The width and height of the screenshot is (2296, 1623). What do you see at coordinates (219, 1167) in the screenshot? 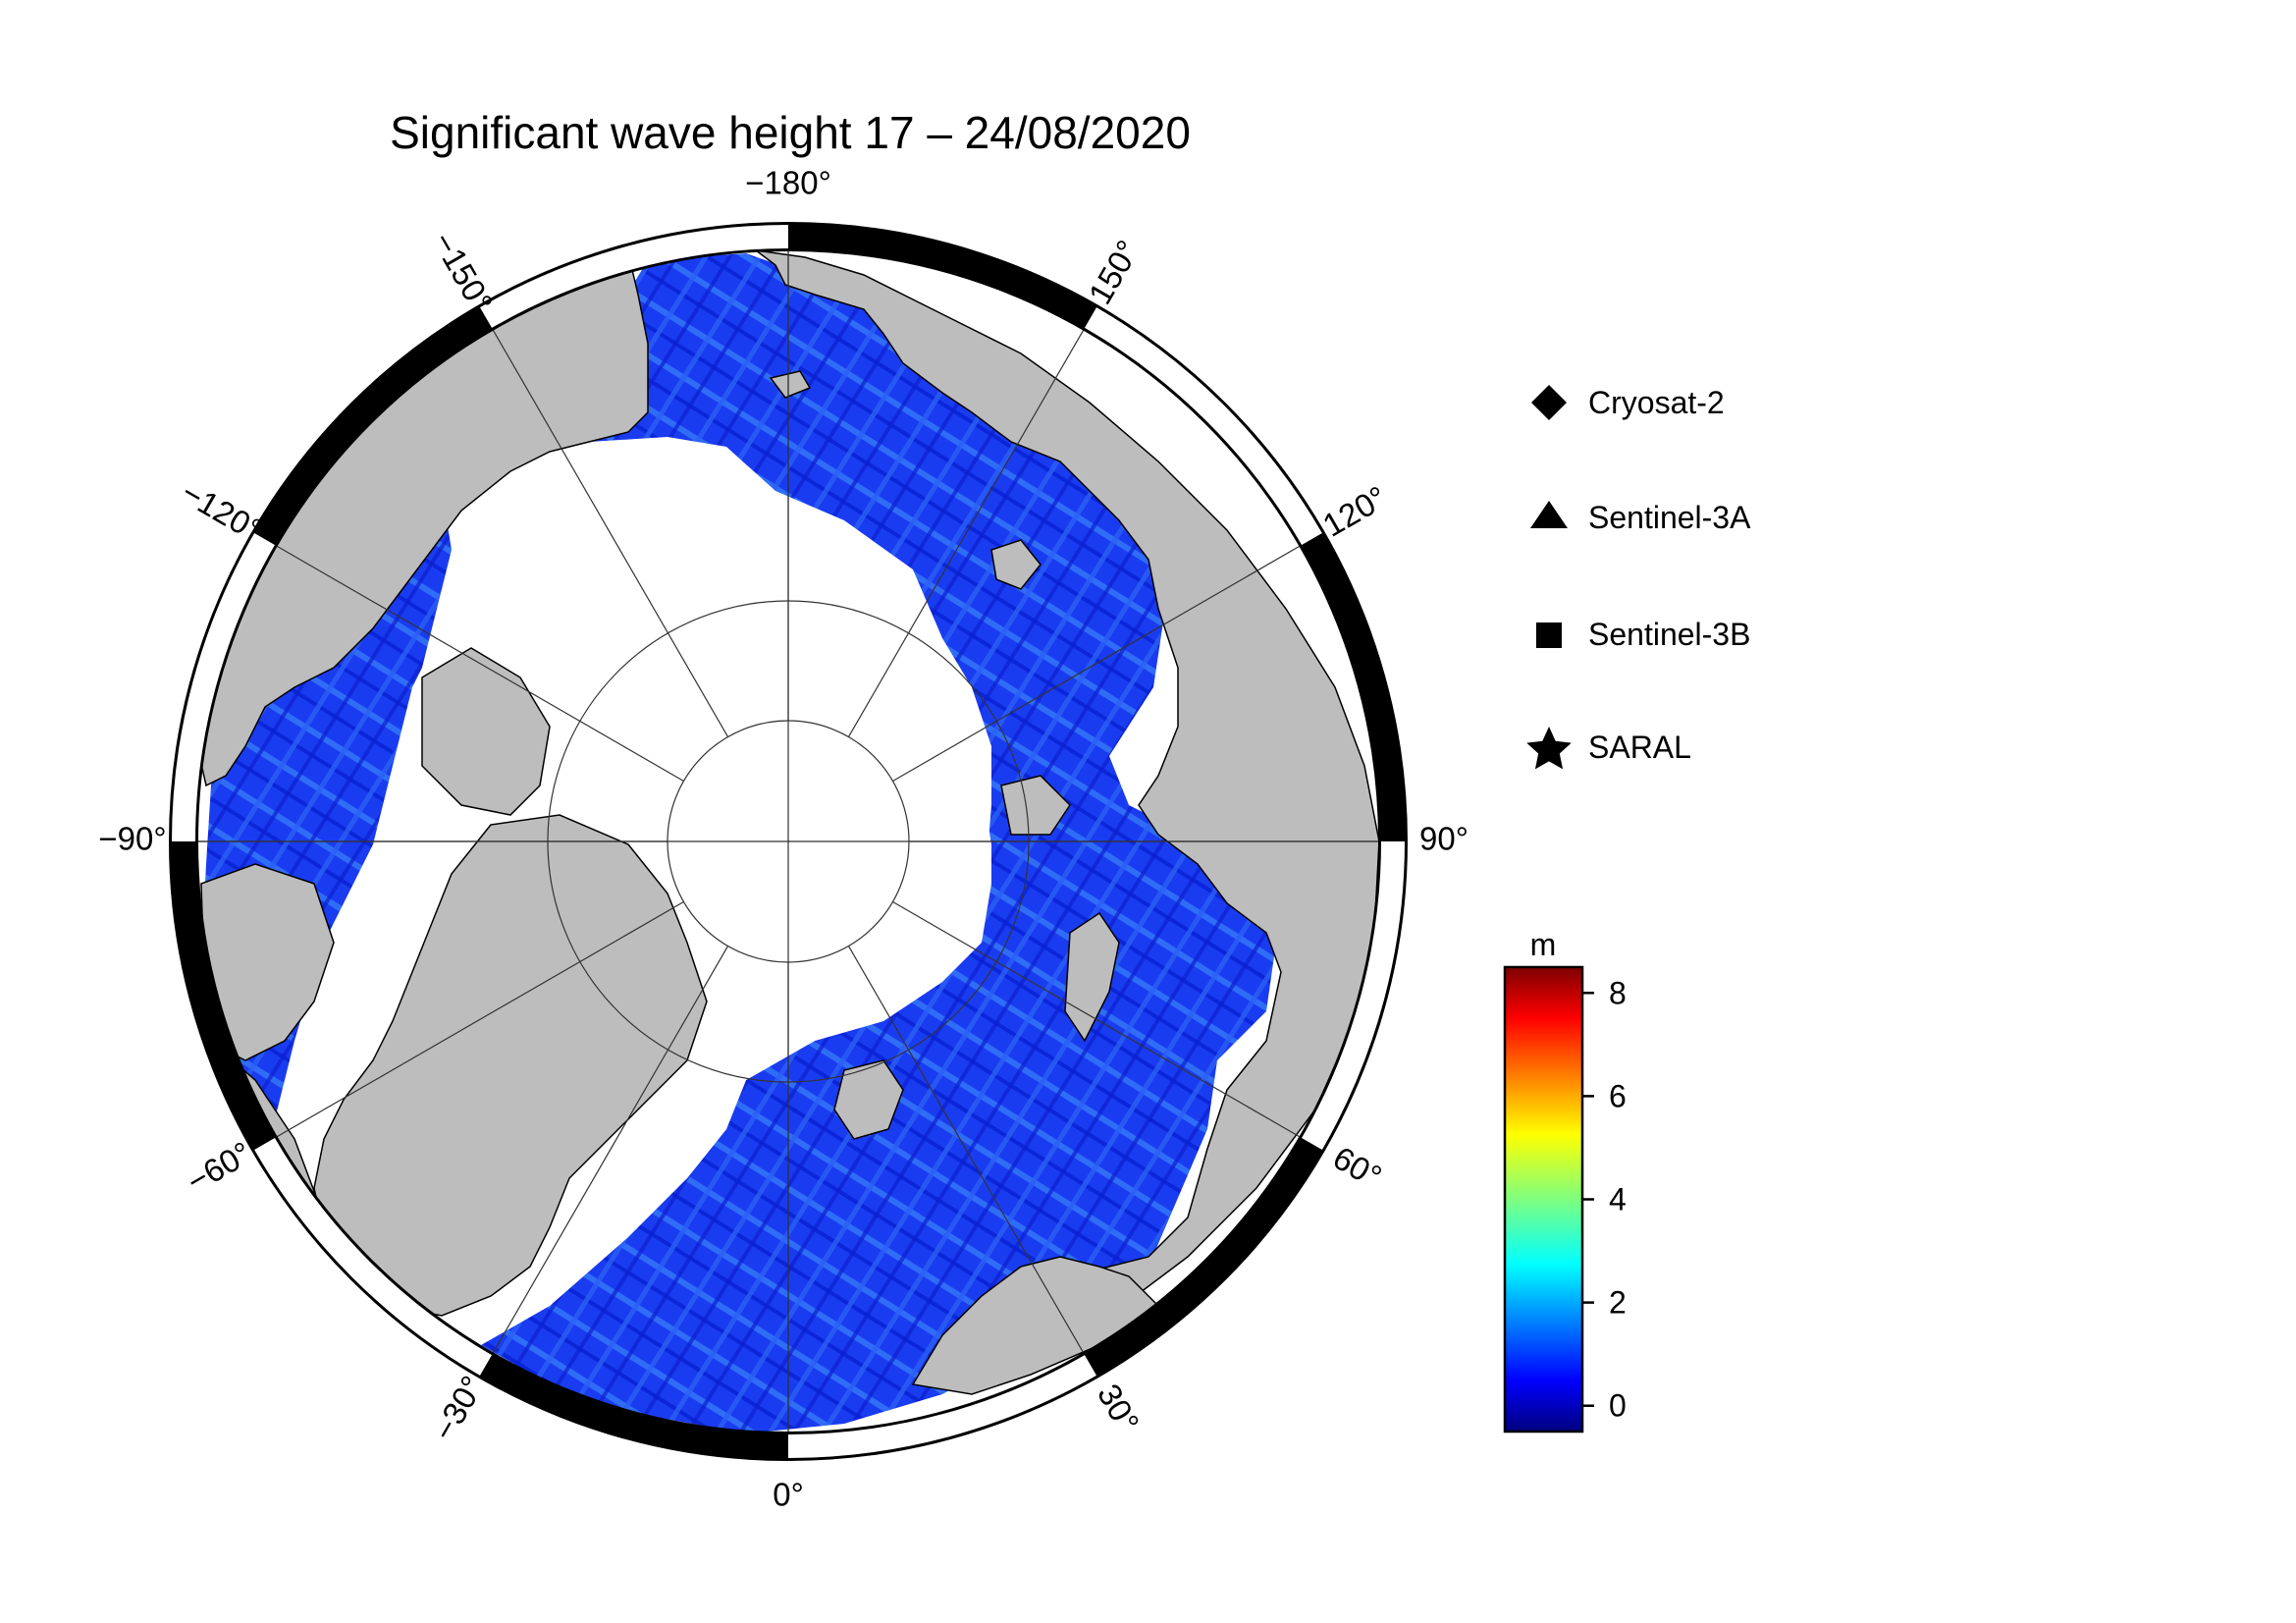
I see `longitude-label: −60°` at bounding box center [219, 1167].